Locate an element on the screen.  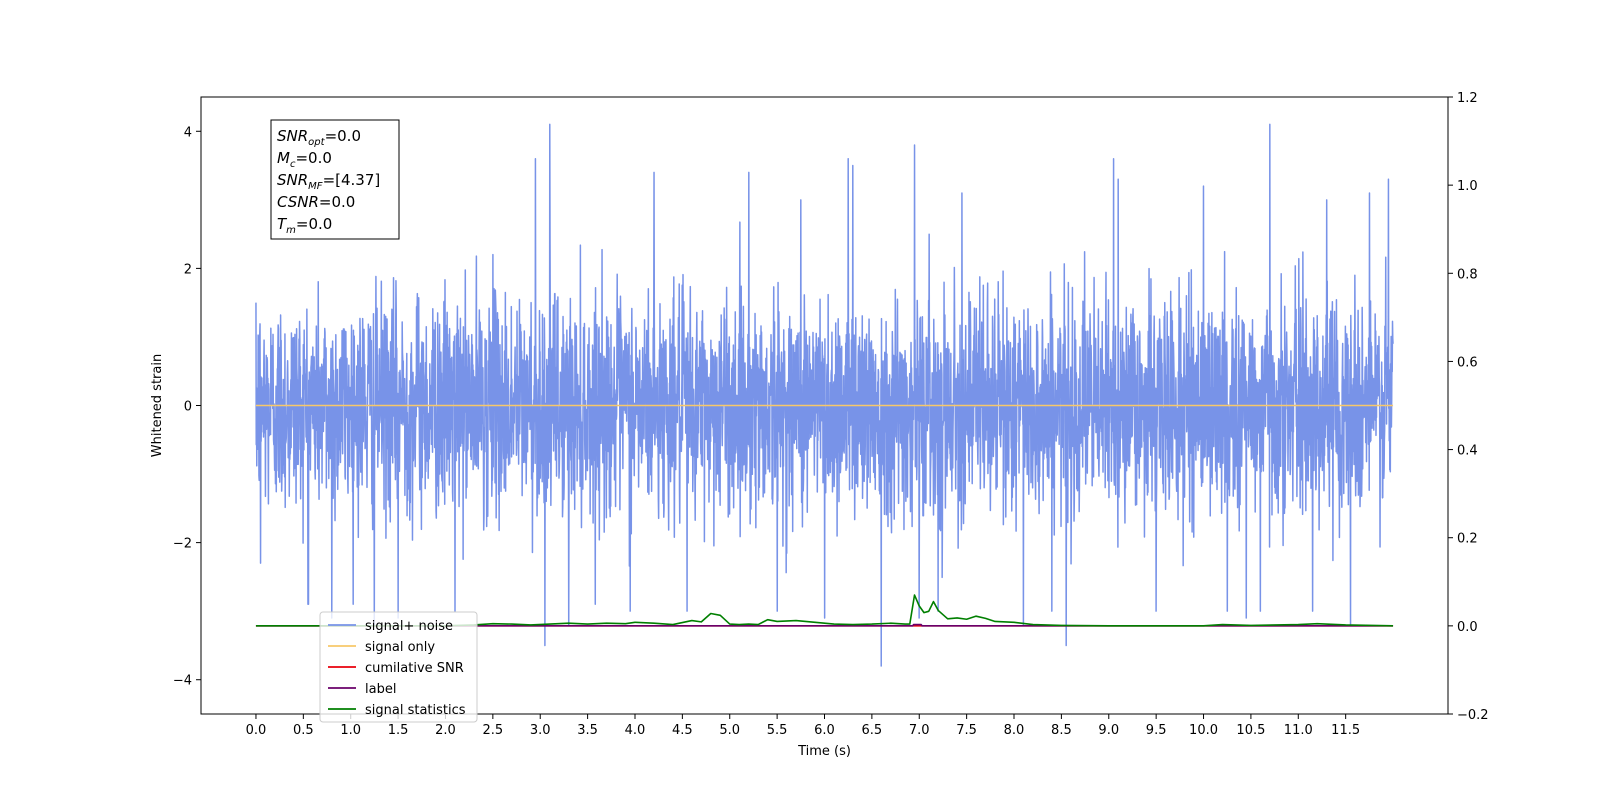
y-tick-label: 2 is located at coordinates (188, 269).